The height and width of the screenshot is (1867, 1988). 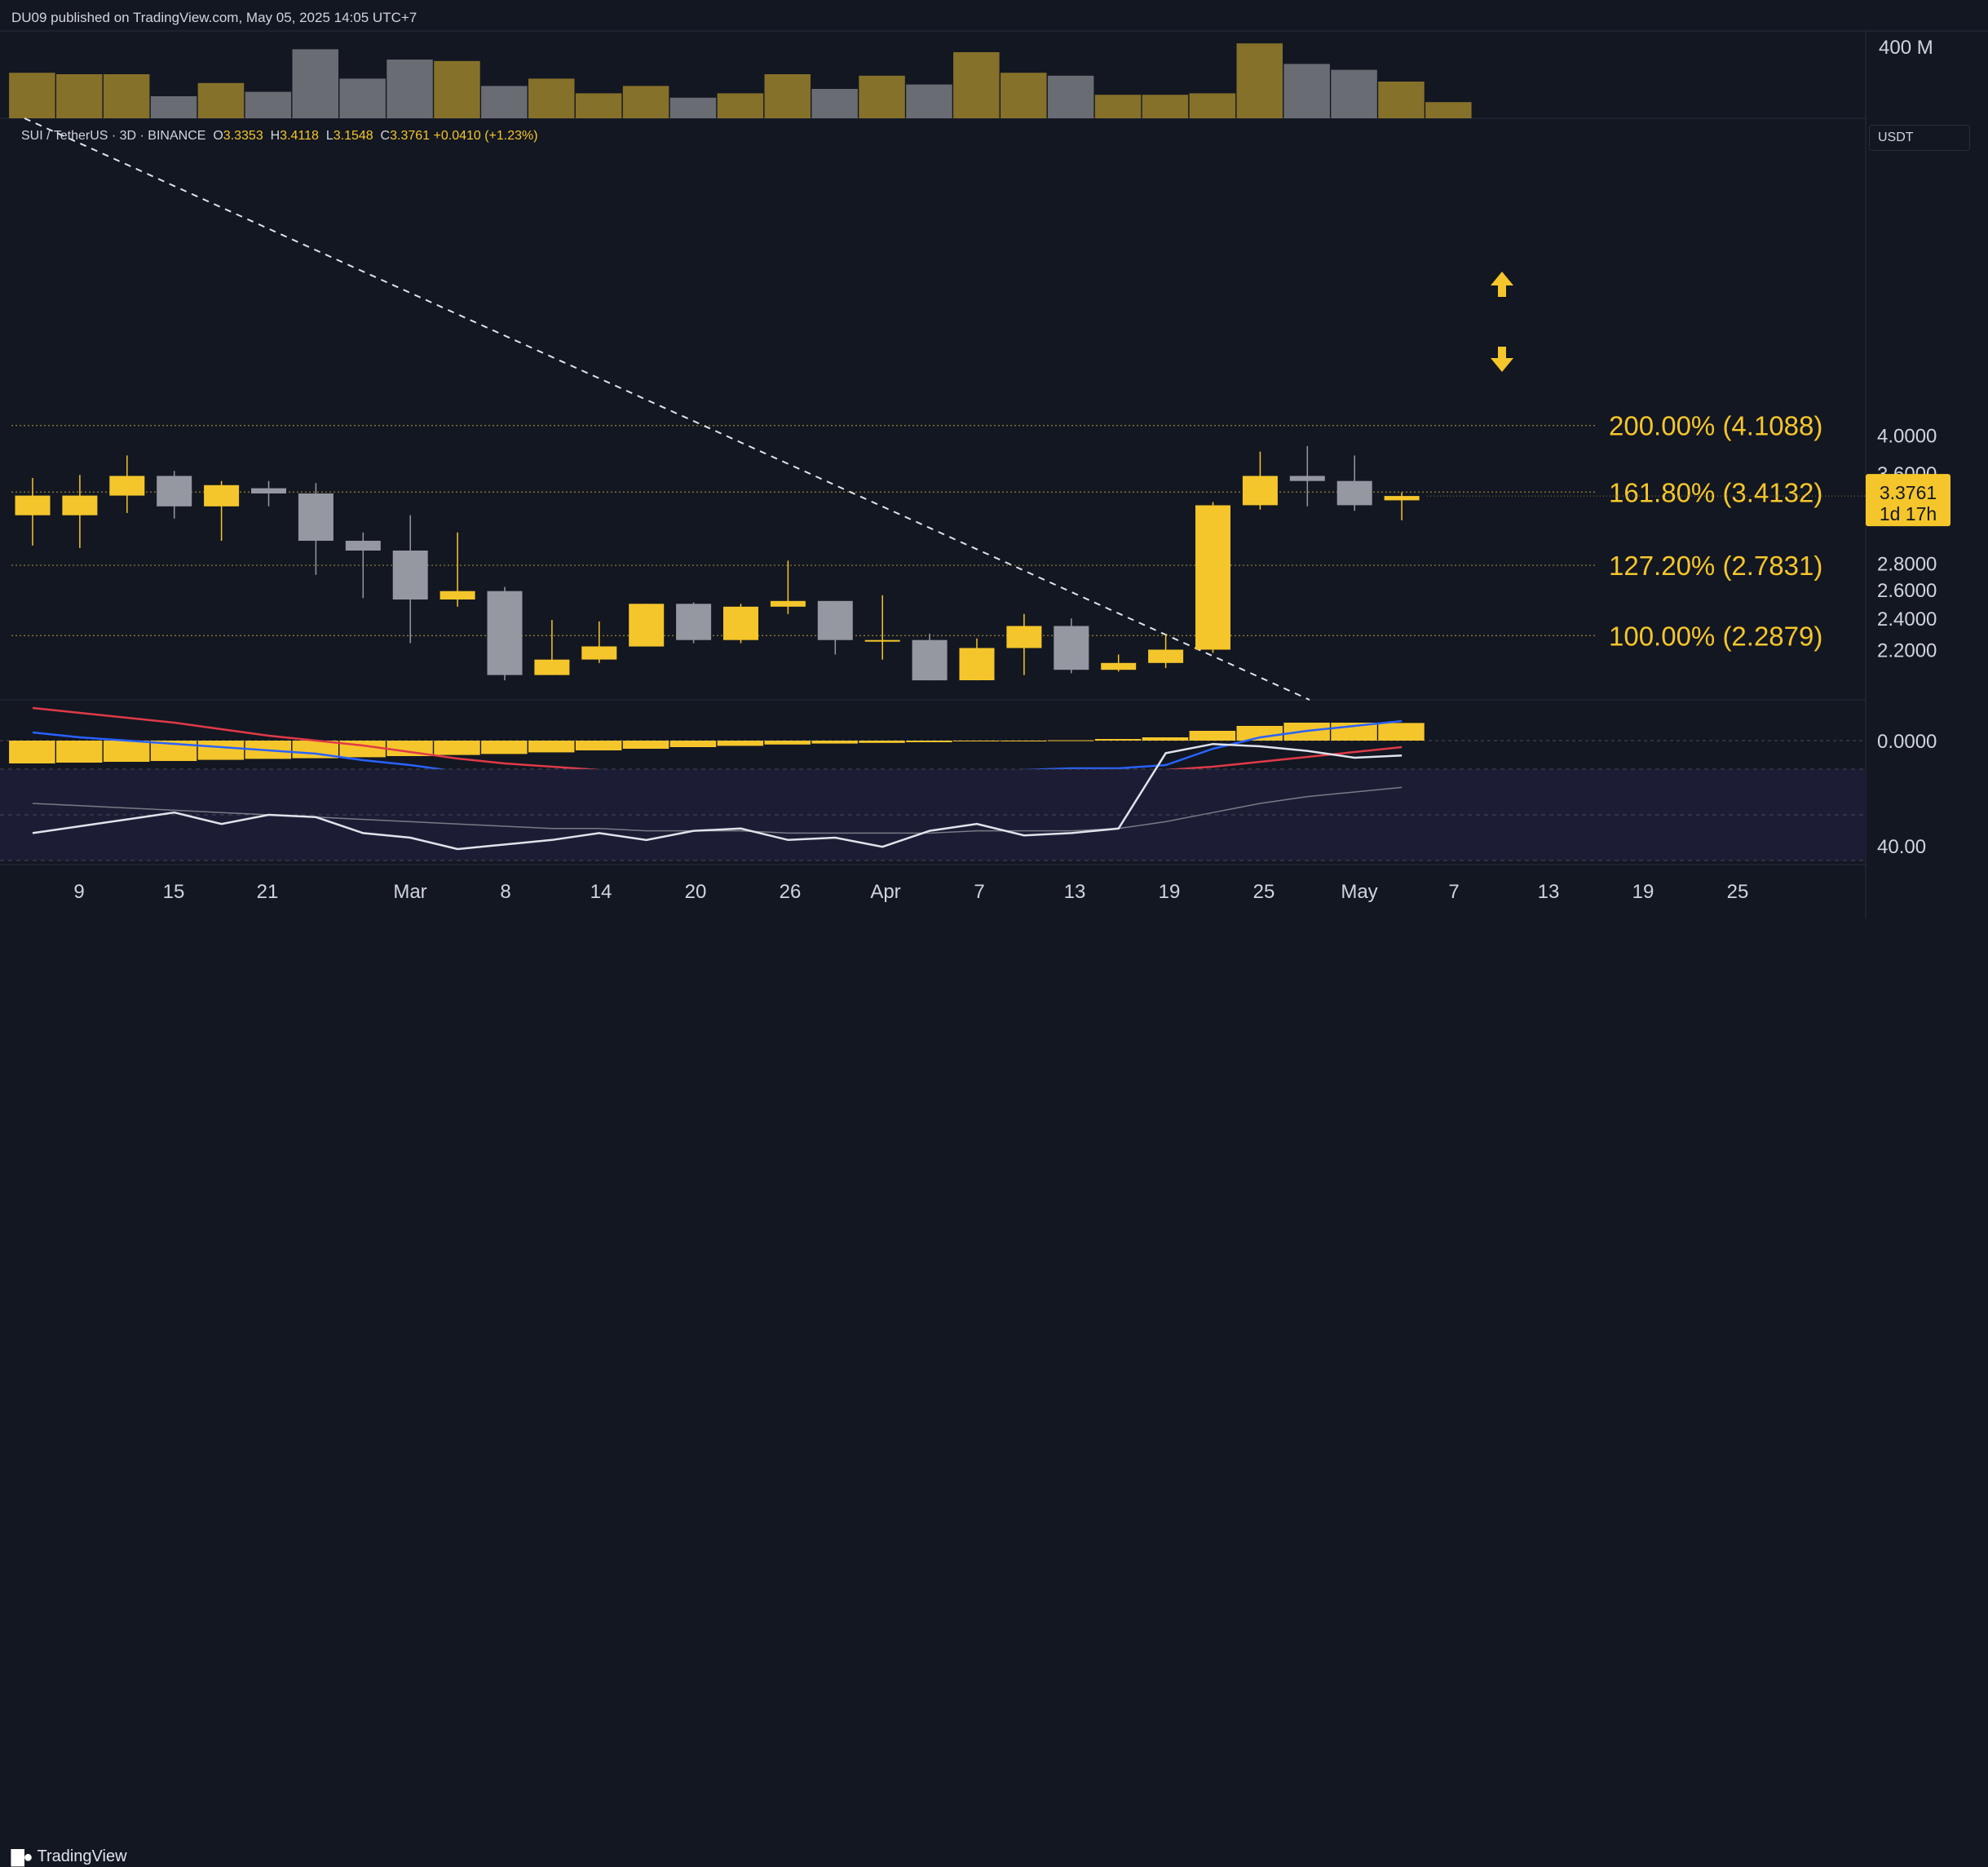 What do you see at coordinates (968, 742) in the screenshot?
I see `macd-pane: 0.0000` at bounding box center [968, 742].